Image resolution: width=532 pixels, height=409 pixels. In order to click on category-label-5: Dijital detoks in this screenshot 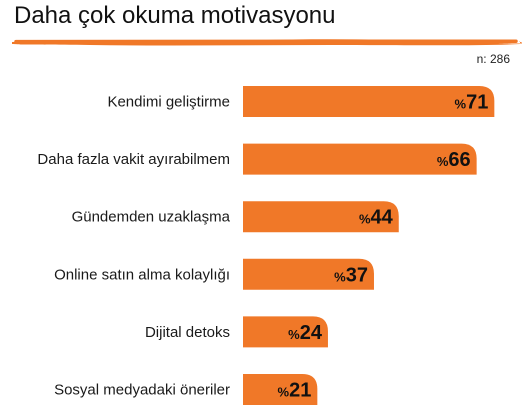, I will do `click(187, 332)`.